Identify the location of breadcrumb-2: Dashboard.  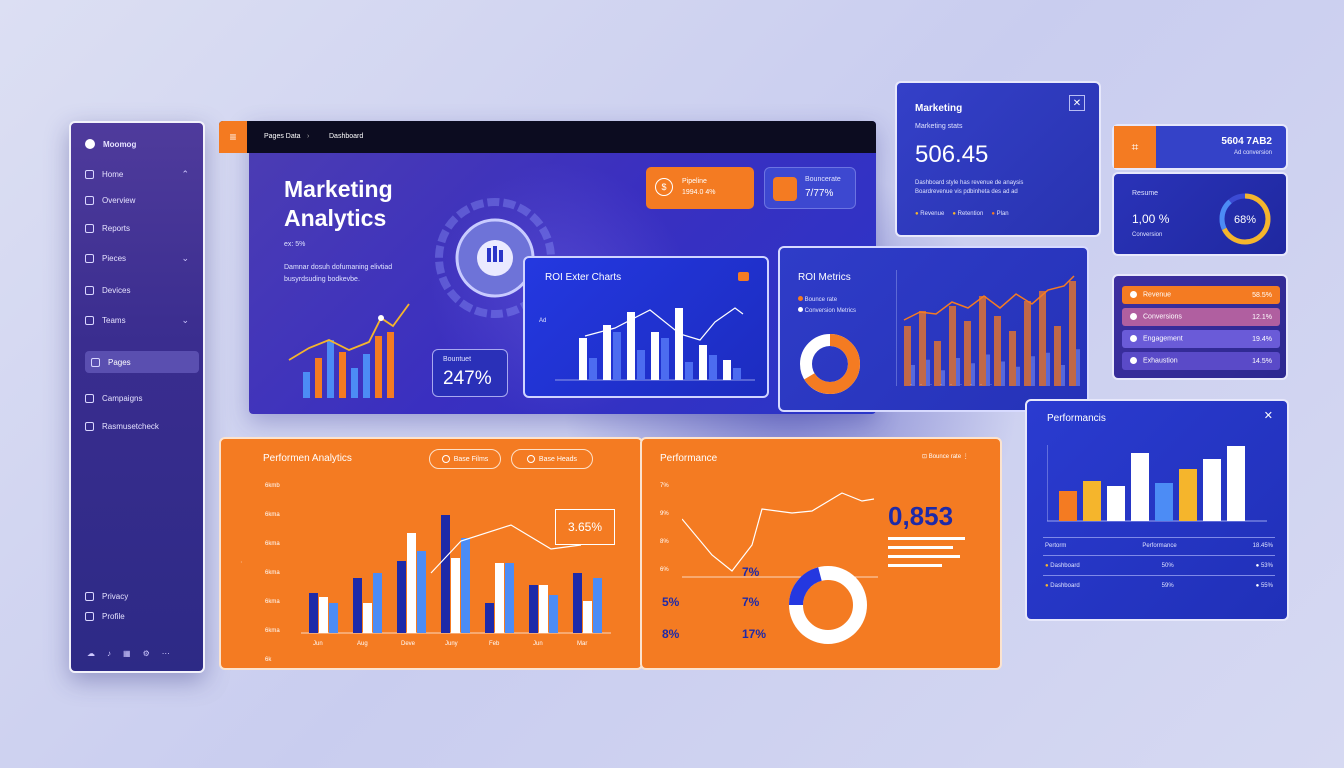
(346, 136).